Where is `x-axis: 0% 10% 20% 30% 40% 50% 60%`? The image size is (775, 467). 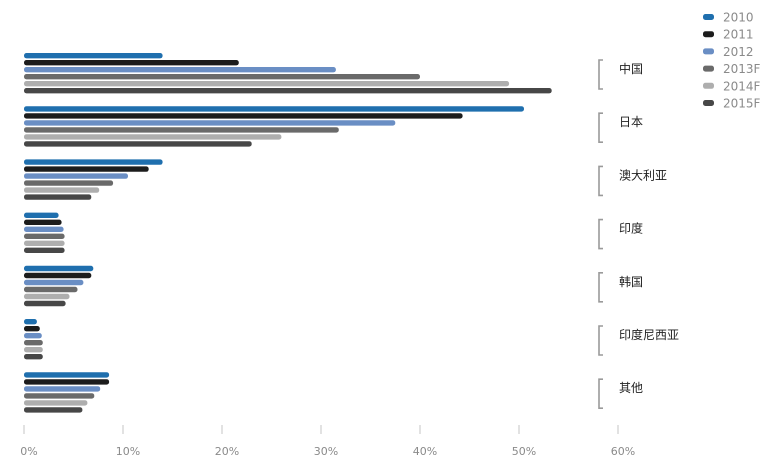
x-axis: 0% 10% 20% 30% 40% 50% 60% is located at coordinates (327, 441).